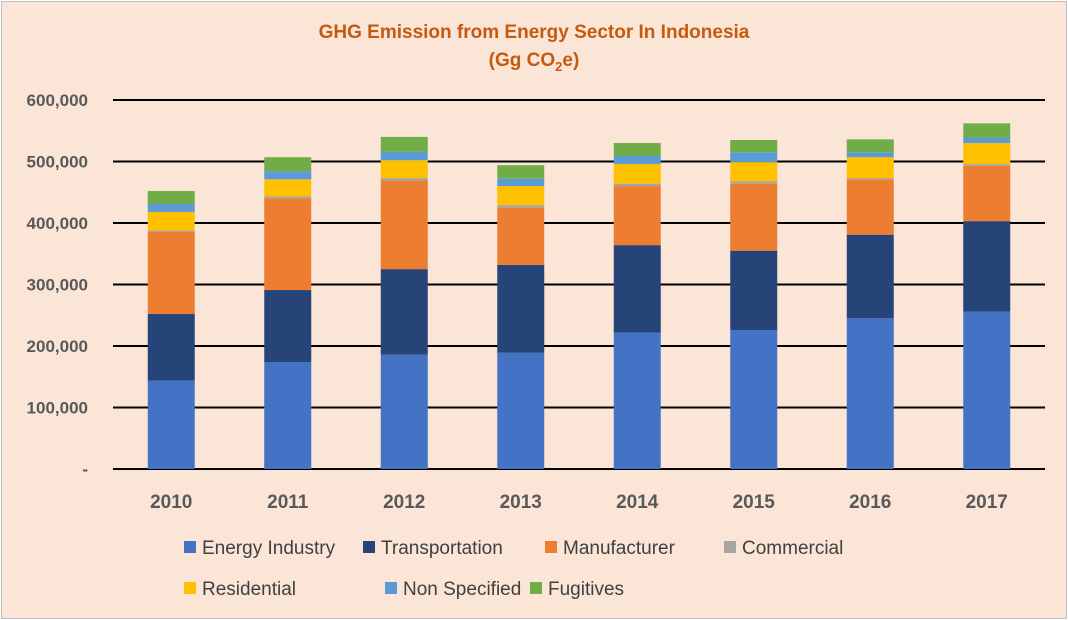 The height and width of the screenshot is (620, 1068). I want to click on legend-label: Residential, so click(249, 589).